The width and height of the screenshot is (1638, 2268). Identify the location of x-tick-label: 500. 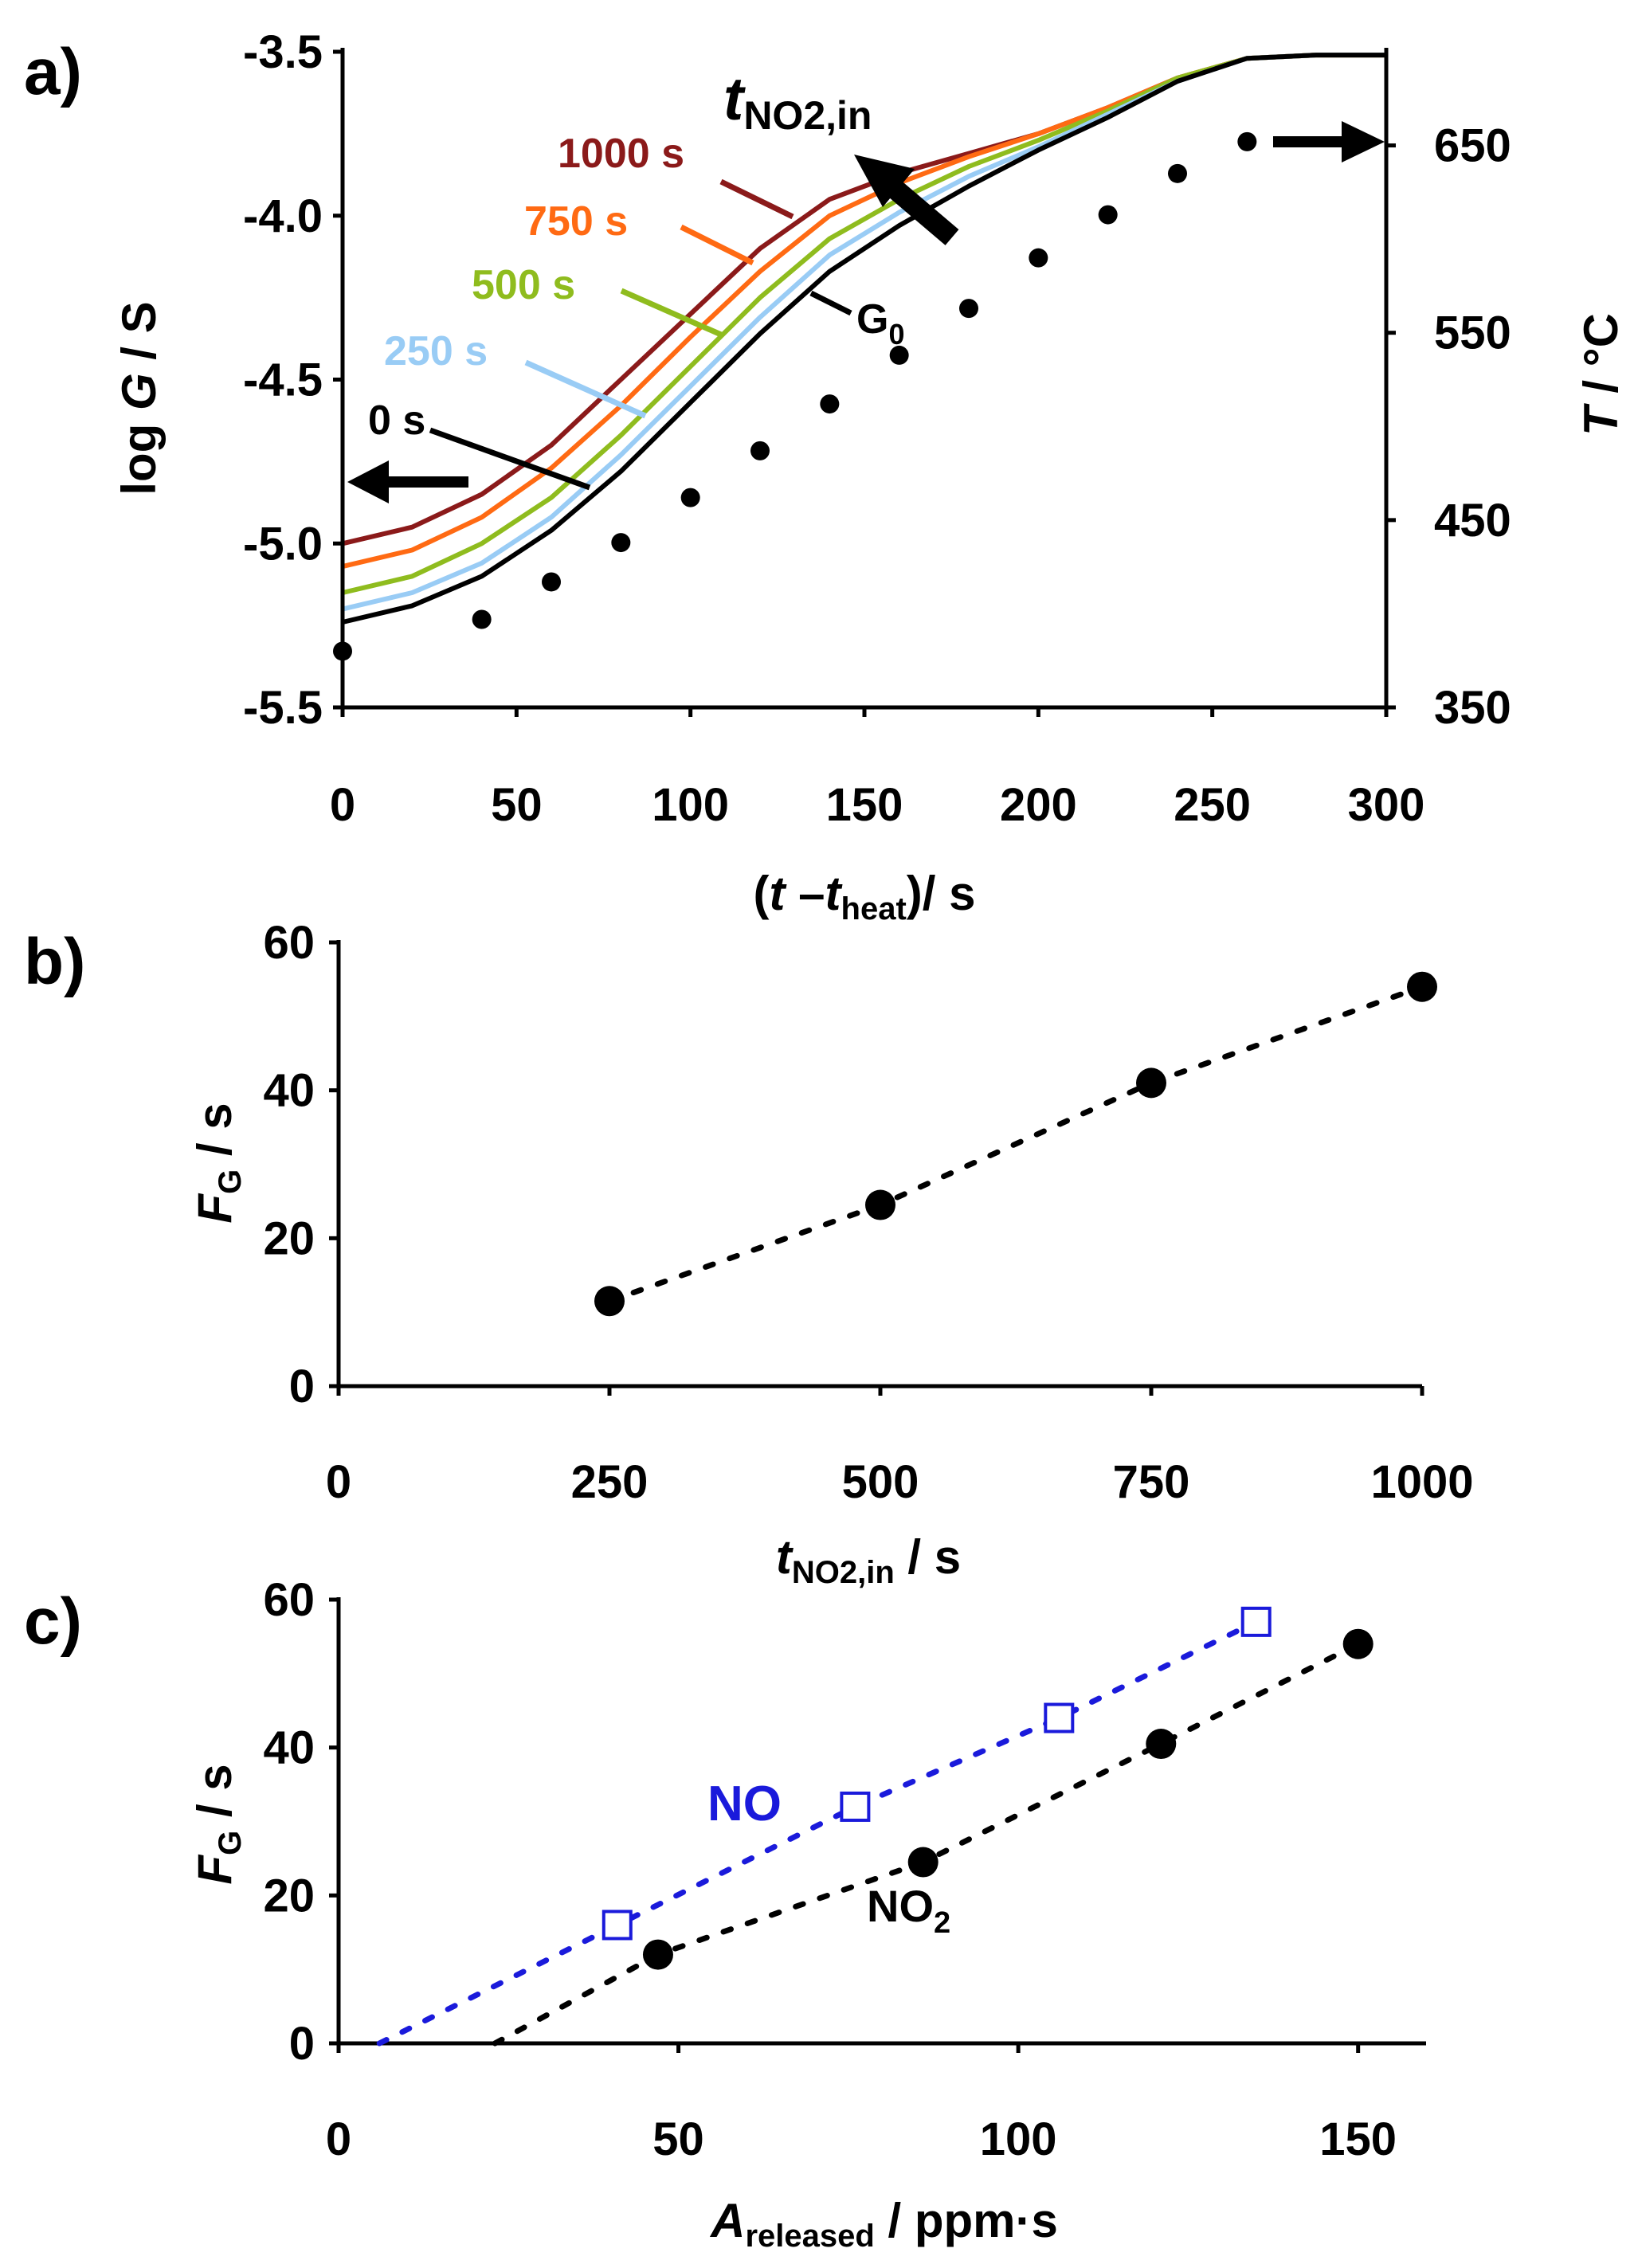
(880, 1482).